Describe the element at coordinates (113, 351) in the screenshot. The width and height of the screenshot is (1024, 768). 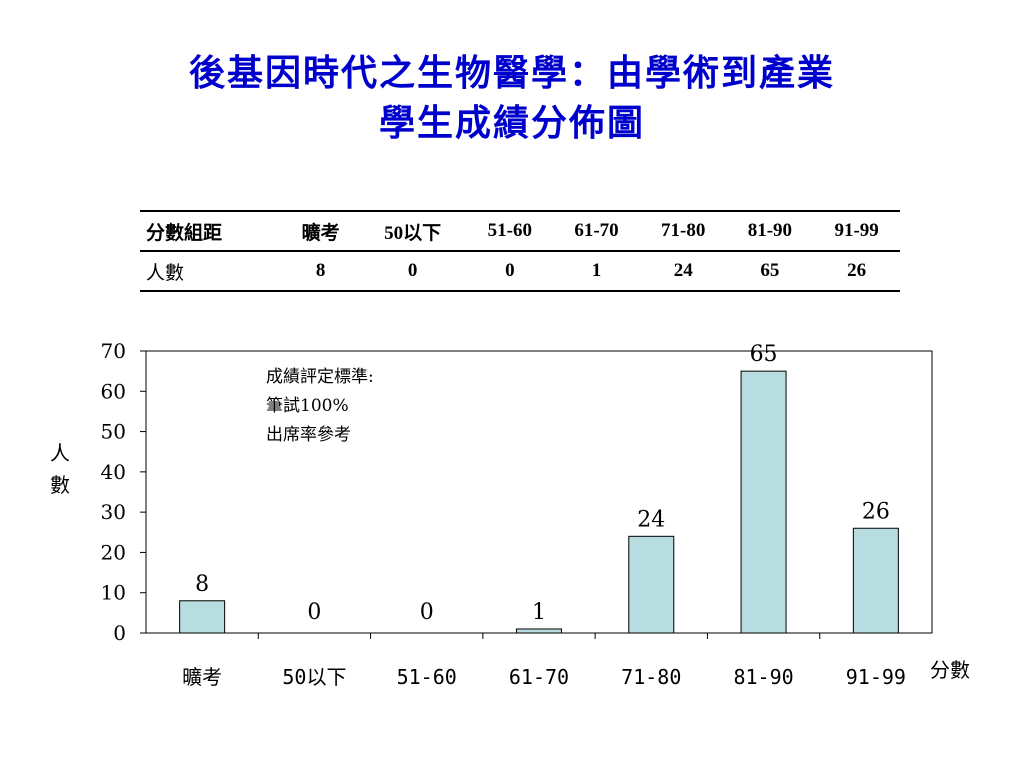
I see `y-tick-label: 70` at that location.